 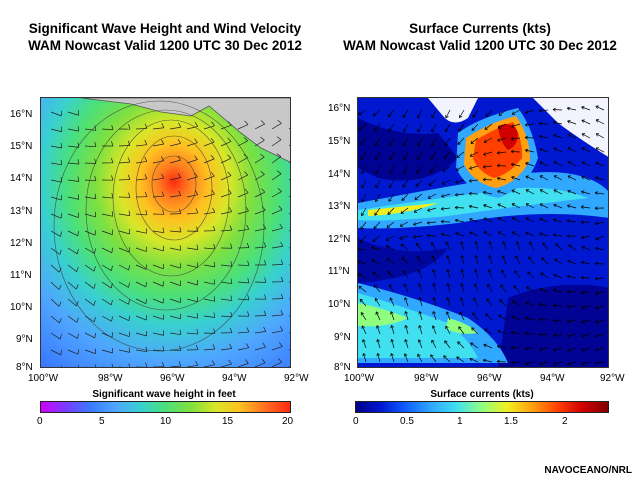 I want to click on left-lat-16: 16°N, so click(x=21, y=114).